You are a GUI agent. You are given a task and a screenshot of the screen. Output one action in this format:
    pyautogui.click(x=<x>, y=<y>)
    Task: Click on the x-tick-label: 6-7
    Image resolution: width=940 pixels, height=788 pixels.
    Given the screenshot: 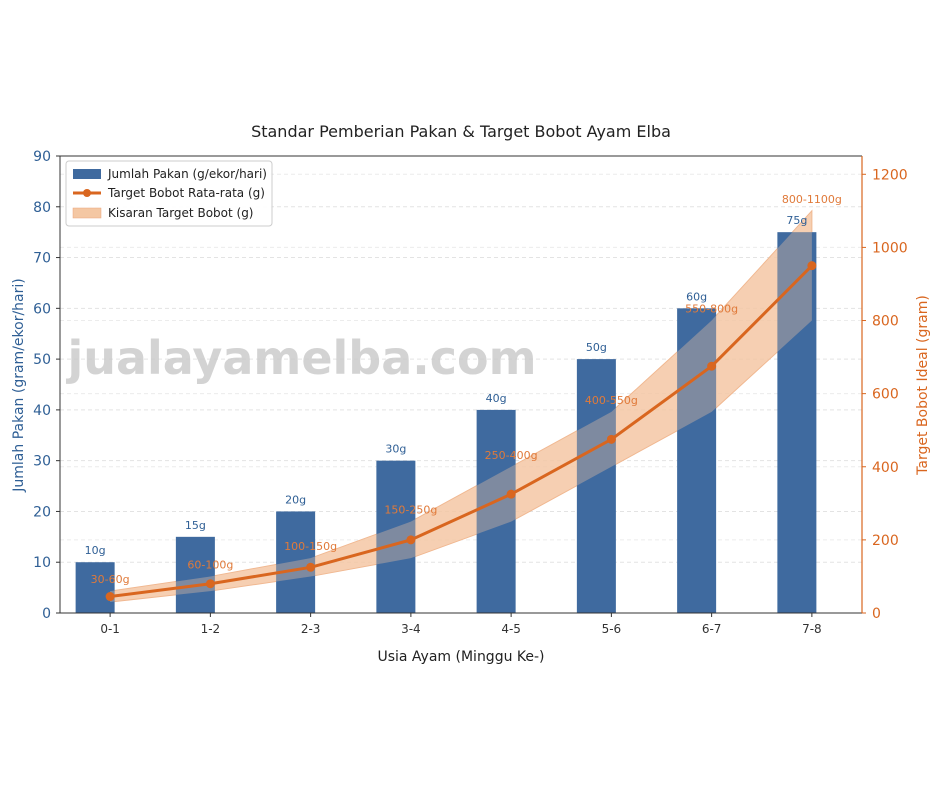 What is the action you would take?
    pyautogui.click(x=712, y=629)
    